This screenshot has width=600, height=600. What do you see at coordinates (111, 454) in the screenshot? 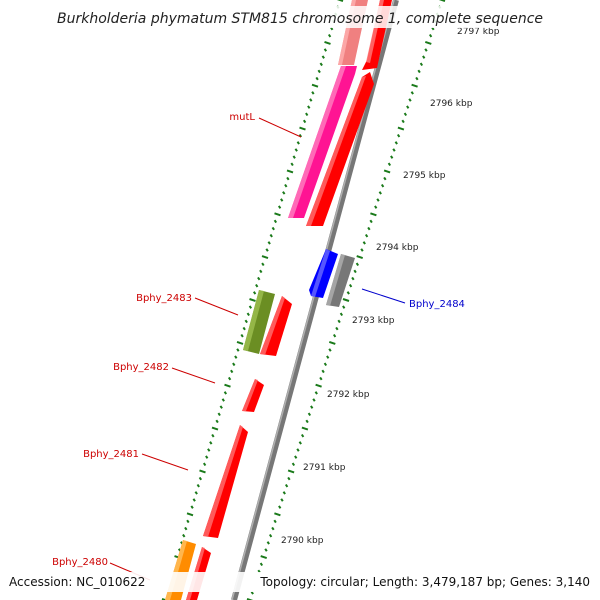
I see `gene-label-bphy-2481: Bphy_2481` at bounding box center [111, 454].